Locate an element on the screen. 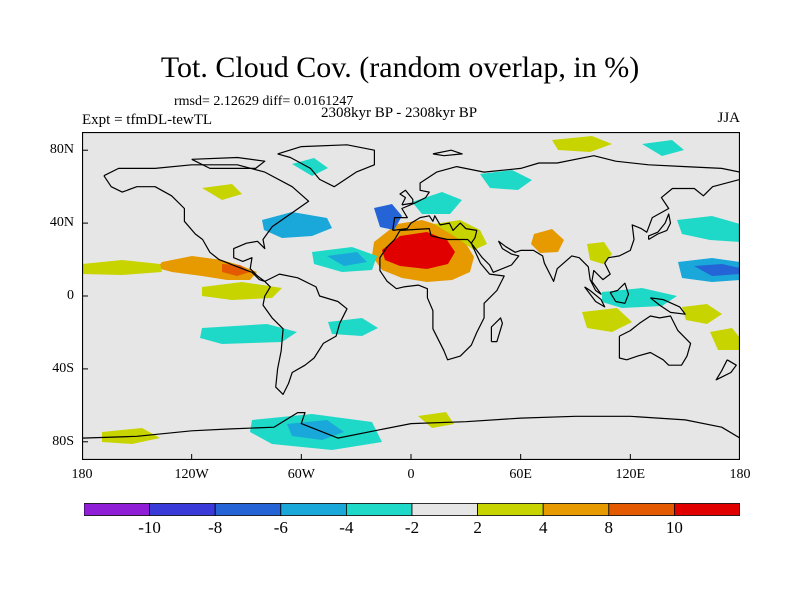 This screenshot has width=800, height=600. greenland-coast is located at coordinates (326, 166).